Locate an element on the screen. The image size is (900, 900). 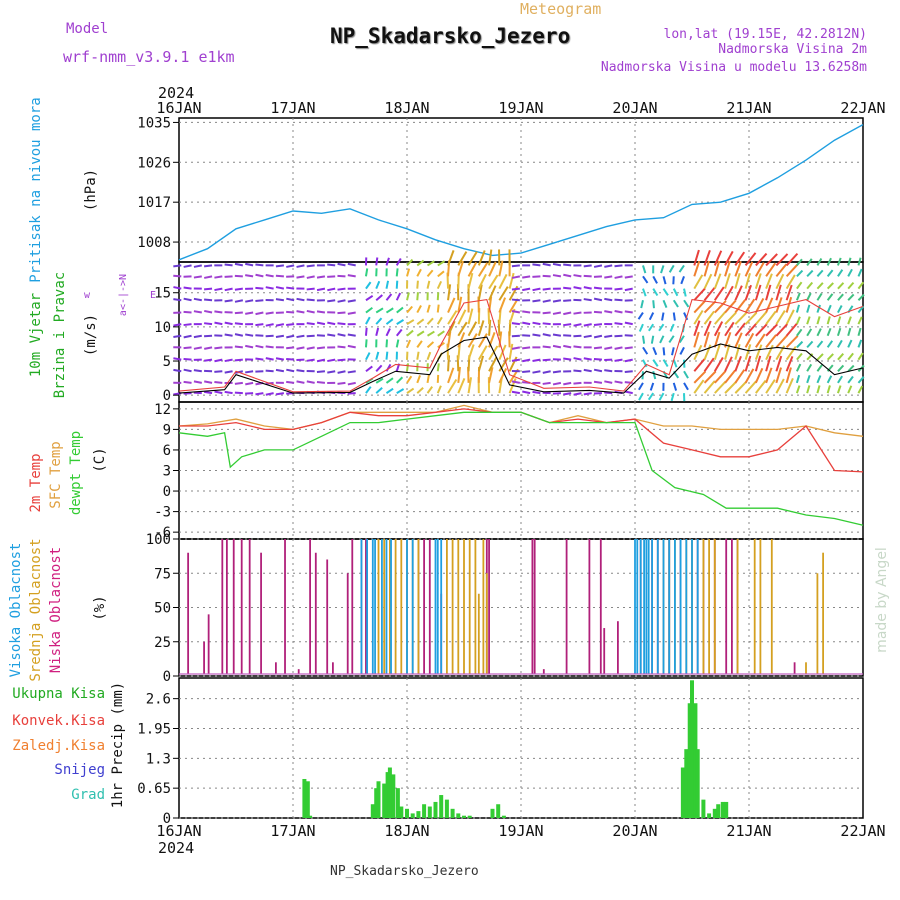
pressure-unit: (hPa) is located at coordinates (91, 190).